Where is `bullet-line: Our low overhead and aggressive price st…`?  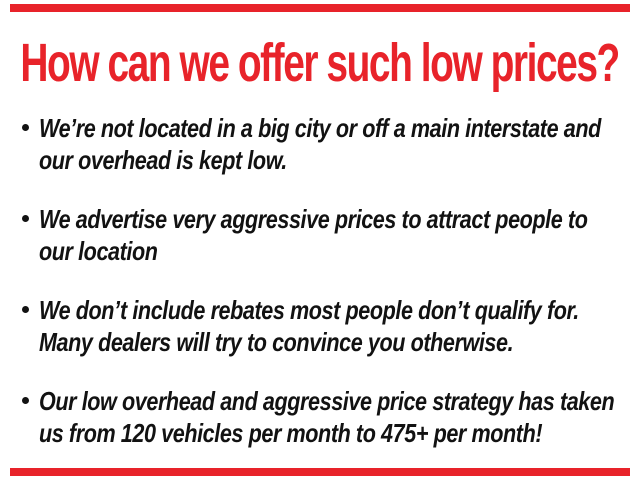
bullet-line: Our low overhead and aggressive price st… is located at coordinates (327, 401).